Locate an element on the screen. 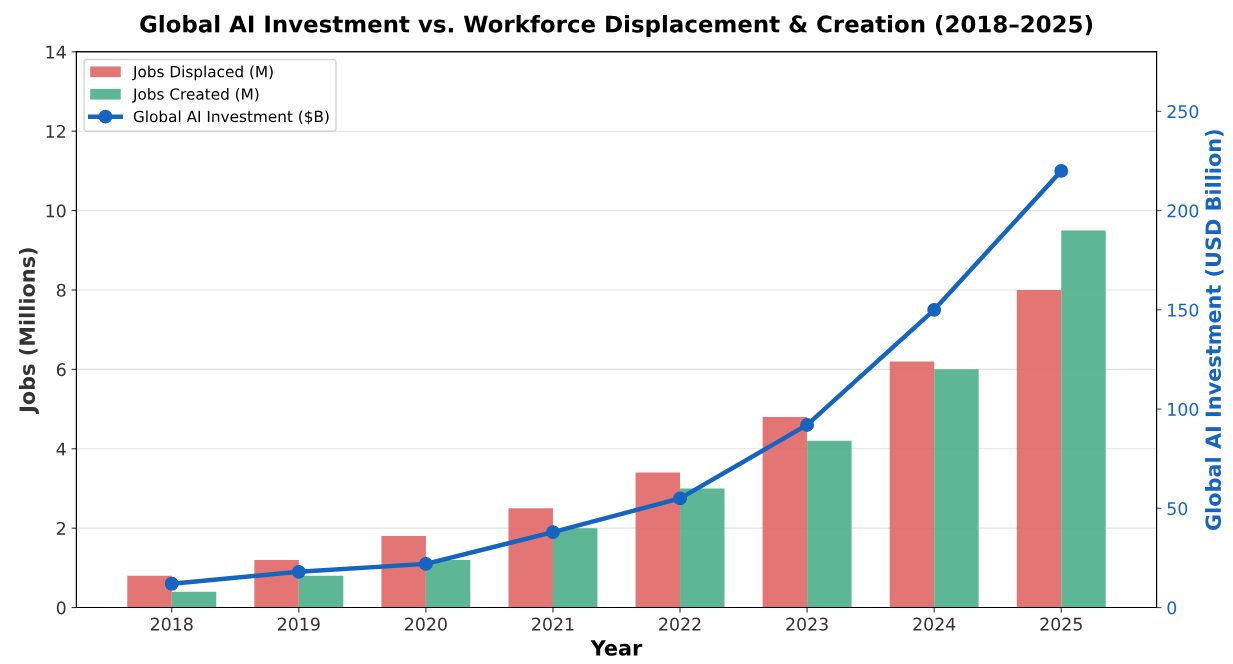  y2-tick-label: 50 is located at coordinates (1177, 509).